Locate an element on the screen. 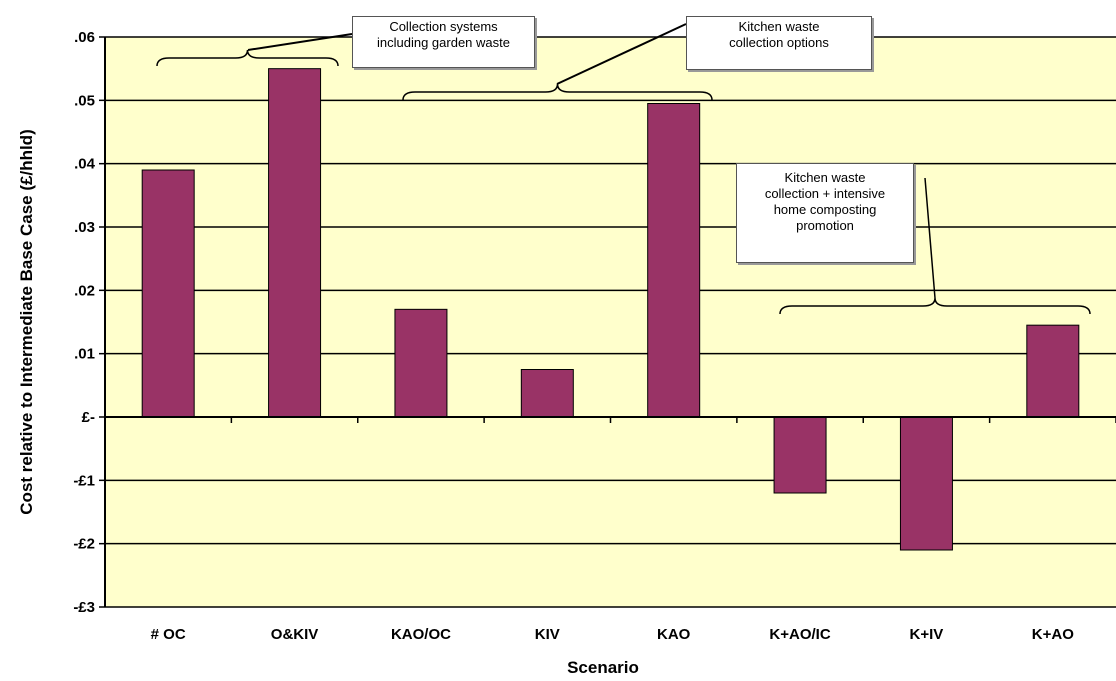  y-tick-label: -£3 is located at coordinates (84, 607).